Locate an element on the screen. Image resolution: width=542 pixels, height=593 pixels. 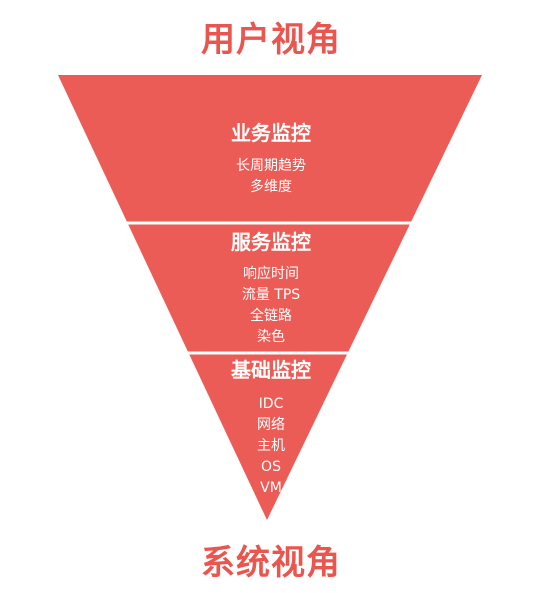
layer-item: OS is located at coordinates (271, 467).